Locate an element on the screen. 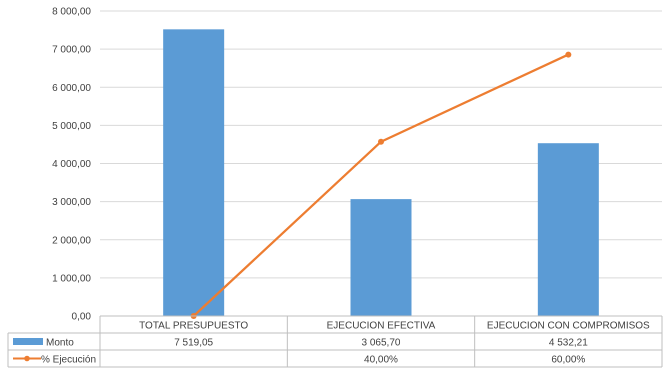  table-value-ejecucion: 60,00% is located at coordinates (568, 360).